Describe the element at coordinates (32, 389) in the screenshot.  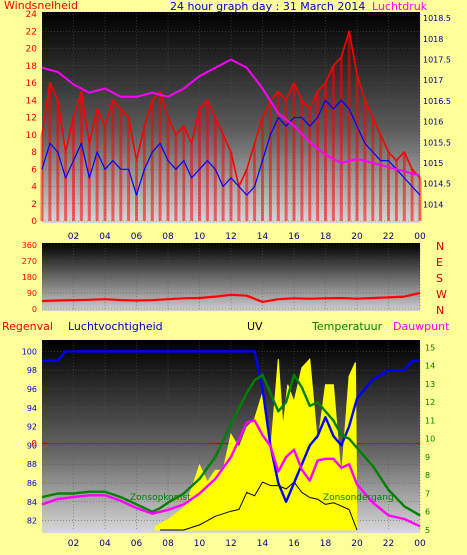
I see `humidity-tick-label: 96` at that location.